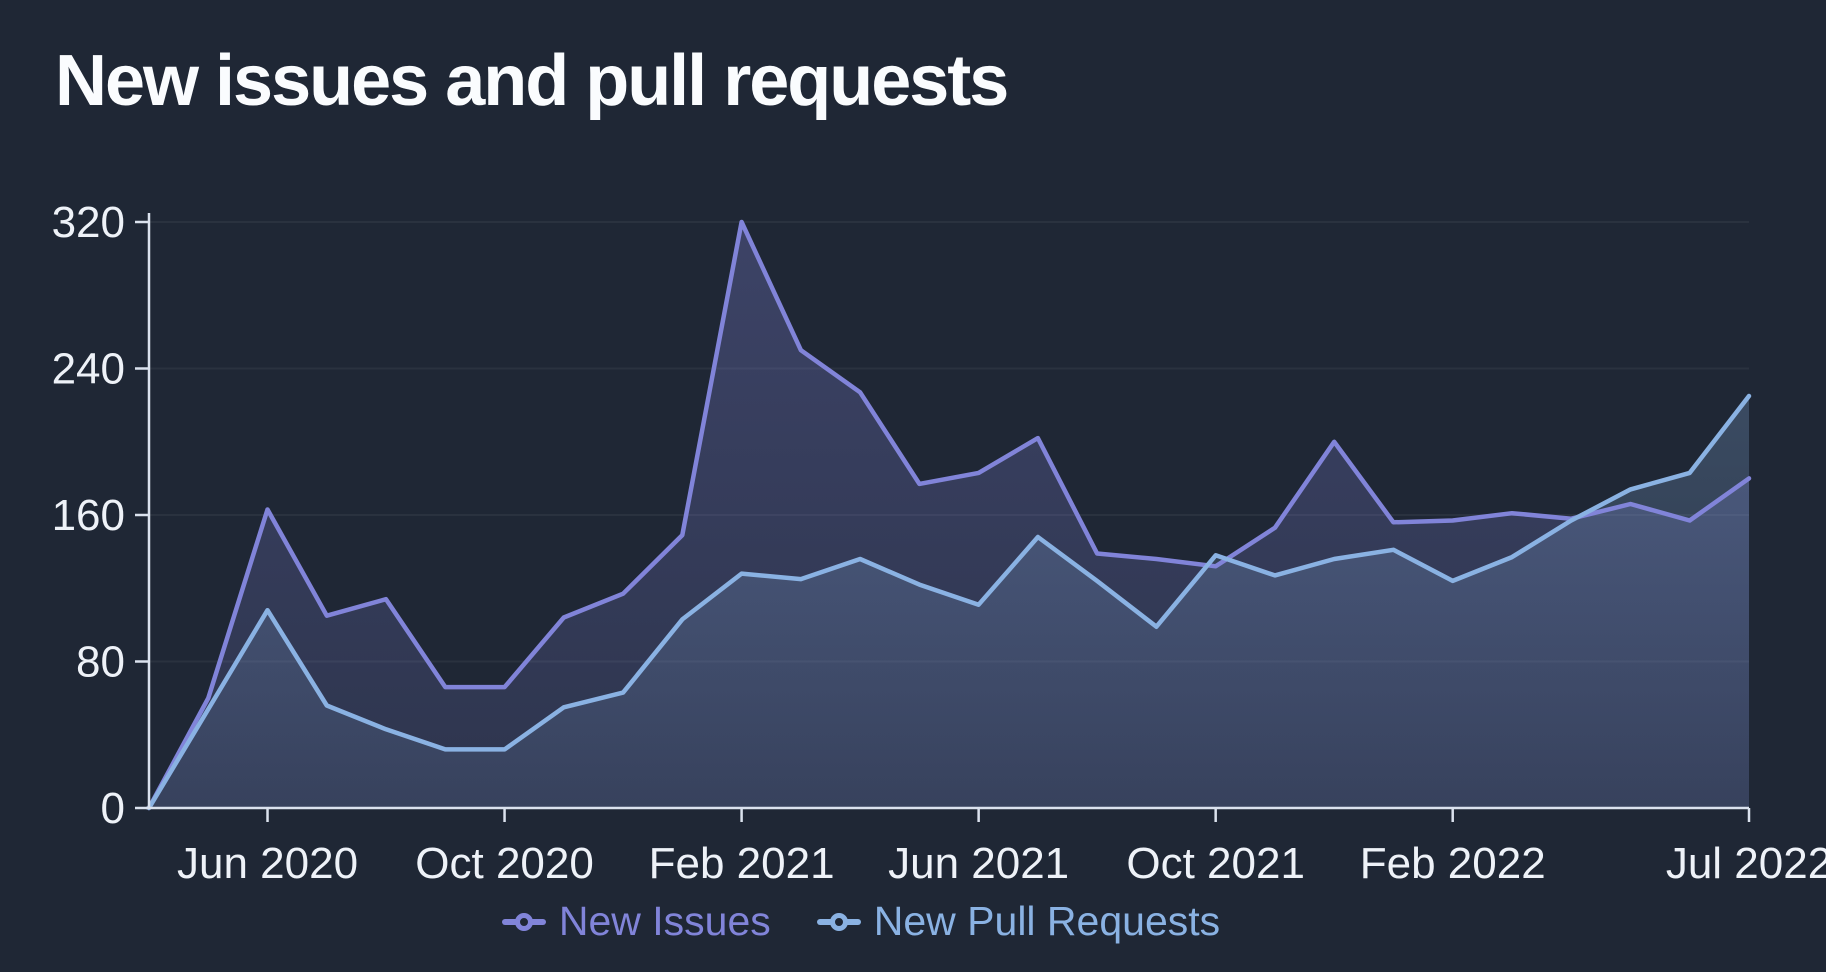 The image size is (1826, 972). I want to click on x-axis-tick-label: Feb 2022, so click(1453, 863).